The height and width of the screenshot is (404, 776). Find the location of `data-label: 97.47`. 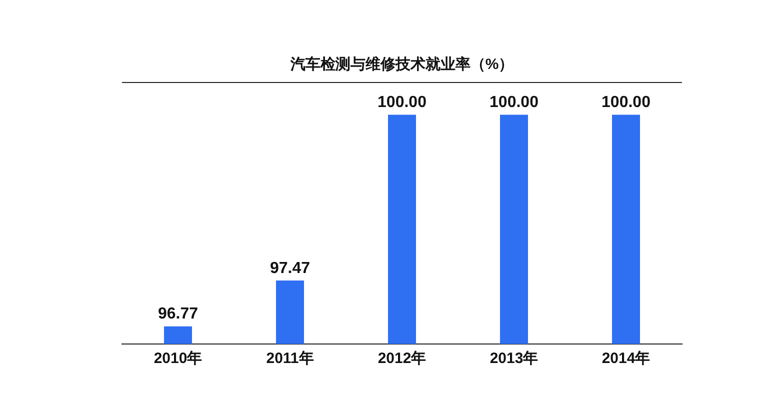

data-label: 97.47 is located at coordinates (290, 268).